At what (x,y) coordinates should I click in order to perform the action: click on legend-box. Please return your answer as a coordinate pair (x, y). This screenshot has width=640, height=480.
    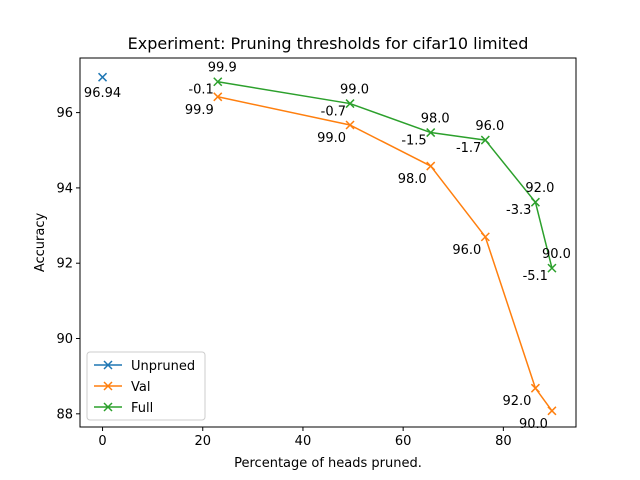
    Looking at the image, I should click on (146, 386).